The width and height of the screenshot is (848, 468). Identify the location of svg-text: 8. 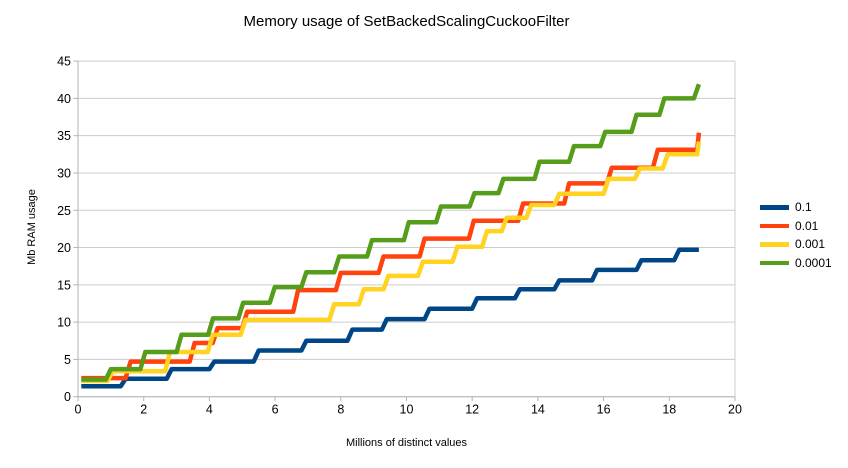
(340, 410).